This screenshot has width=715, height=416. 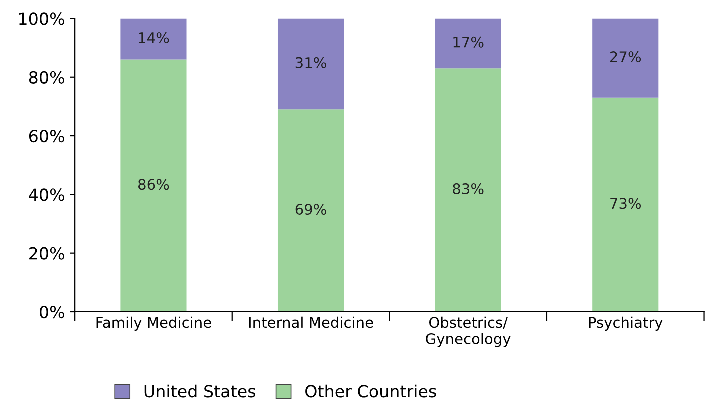 I want to click on data-label: 17%, so click(x=469, y=42).